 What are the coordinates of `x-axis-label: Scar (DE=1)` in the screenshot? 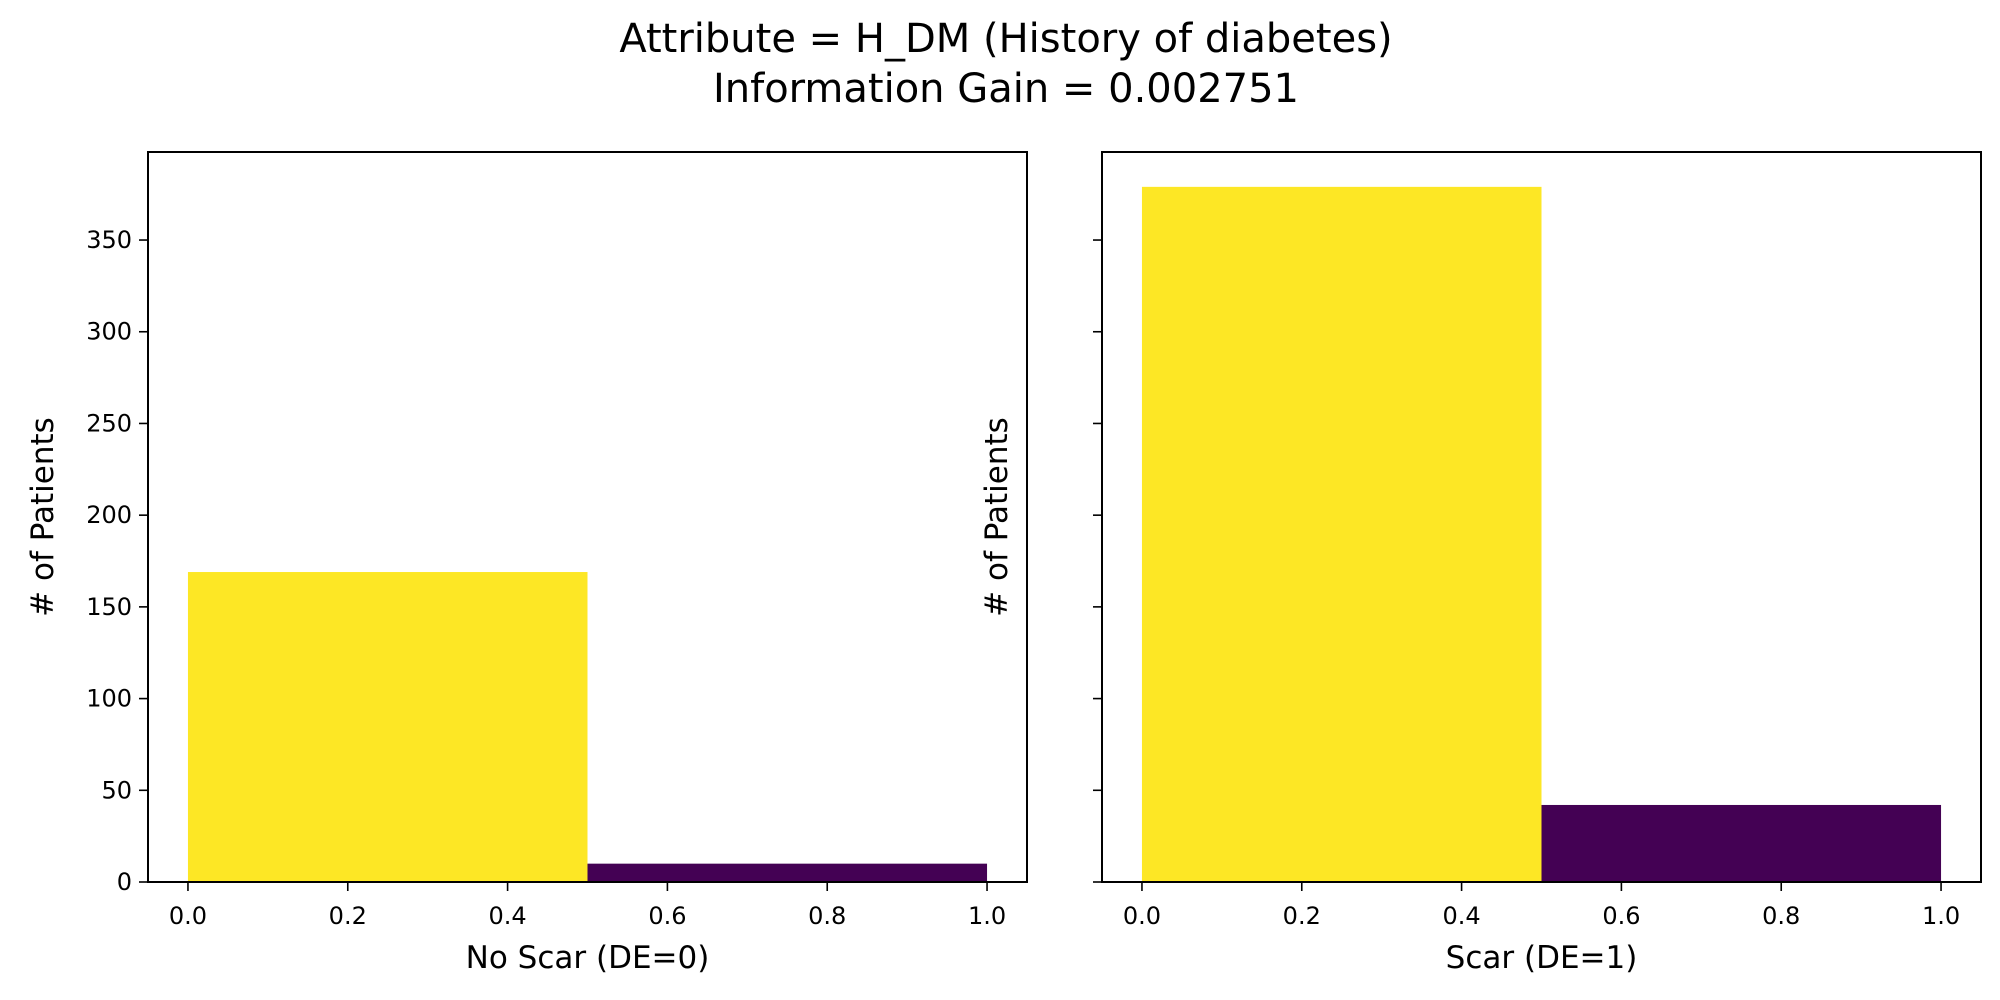 It's located at (1542, 958).